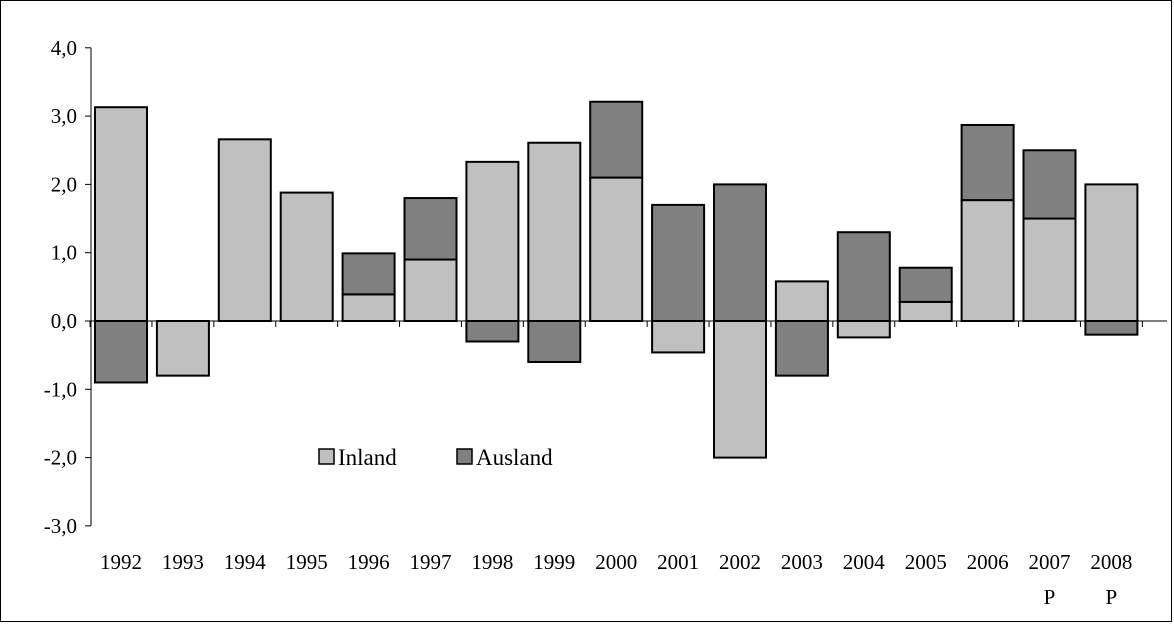 The width and height of the screenshot is (1174, 625). I want to click on bar-inland-1993, so click(182, 348).